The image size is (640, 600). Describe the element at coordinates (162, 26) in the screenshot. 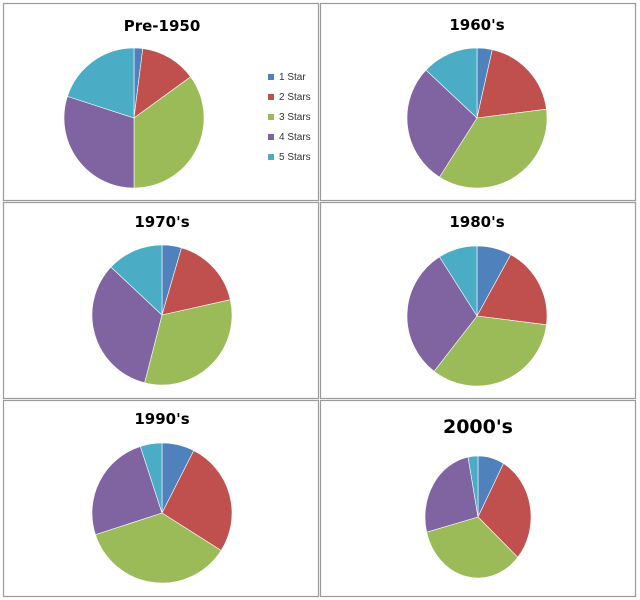

I see `chart-title: Pre-1950` at that location.